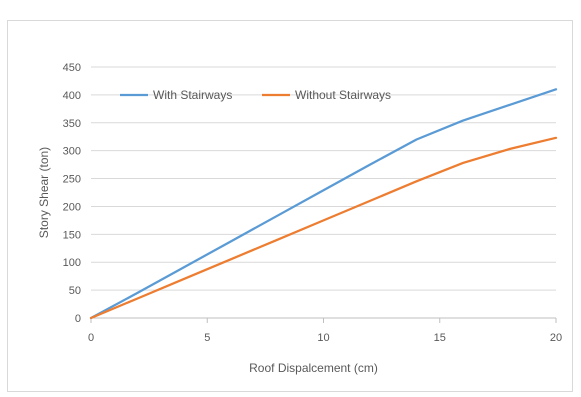  What do you see at coordinates (192, 95) in the screenshot?
I see `legend-label-with-stairways: With Stairways` at bounding box center [192, 95].